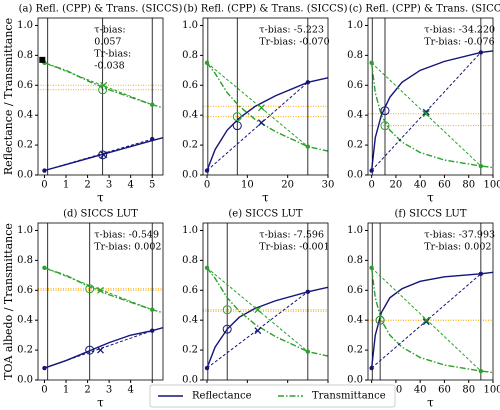 Image resolution: width=500 pixels, height=410 pixels. I want to click on panel-title: (f) SICCS LUT, so click(430, 214).